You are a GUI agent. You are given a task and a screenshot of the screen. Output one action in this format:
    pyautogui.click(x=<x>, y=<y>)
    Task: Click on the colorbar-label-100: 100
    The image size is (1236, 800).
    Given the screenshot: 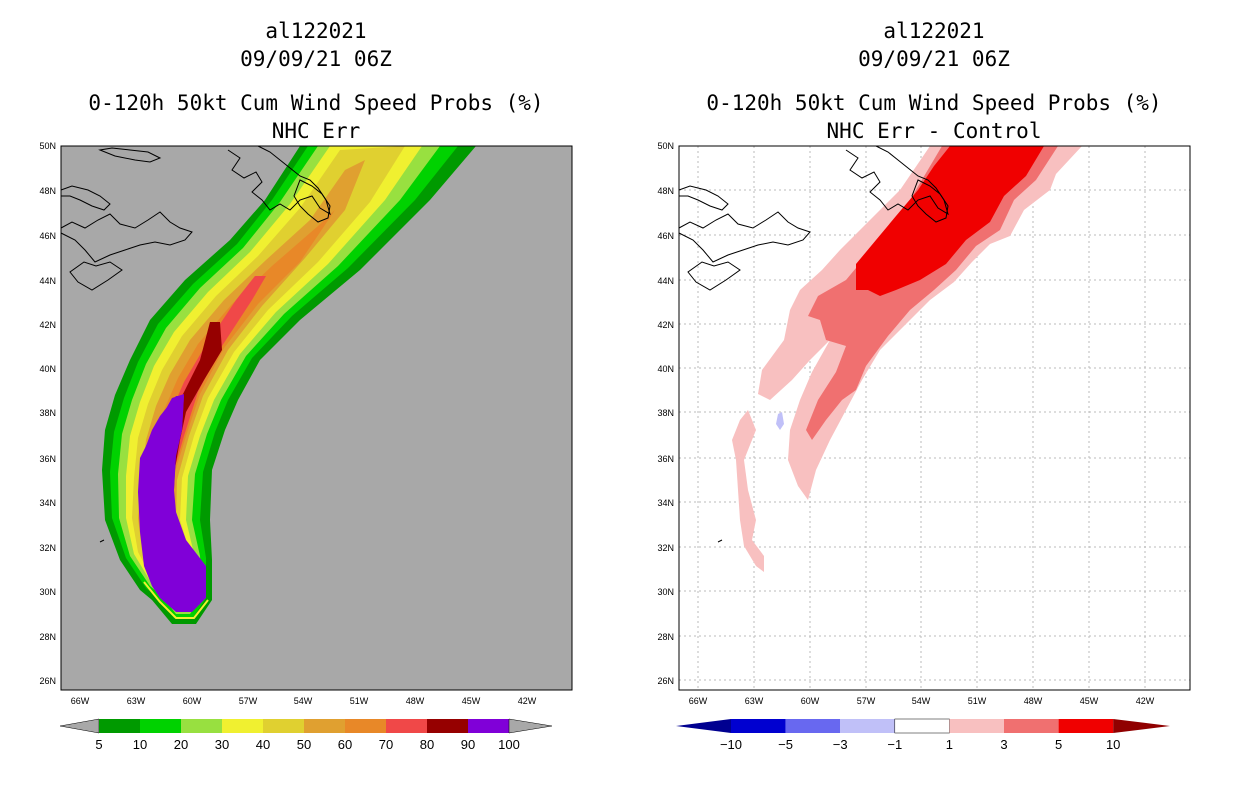 What is the action you would take?
    pyautogui.click(x=509, y=744)
    